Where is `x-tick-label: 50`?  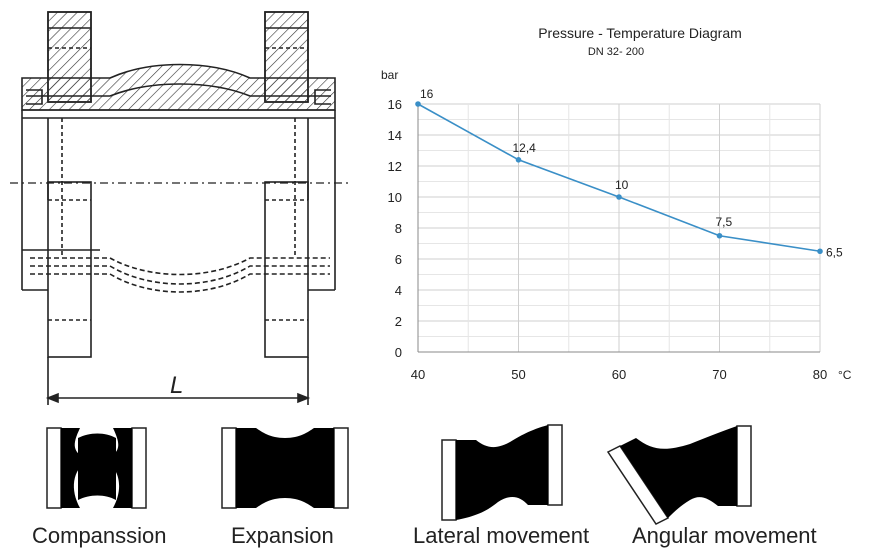 x-tick-label: 50 is located at coordinates (518, 374).